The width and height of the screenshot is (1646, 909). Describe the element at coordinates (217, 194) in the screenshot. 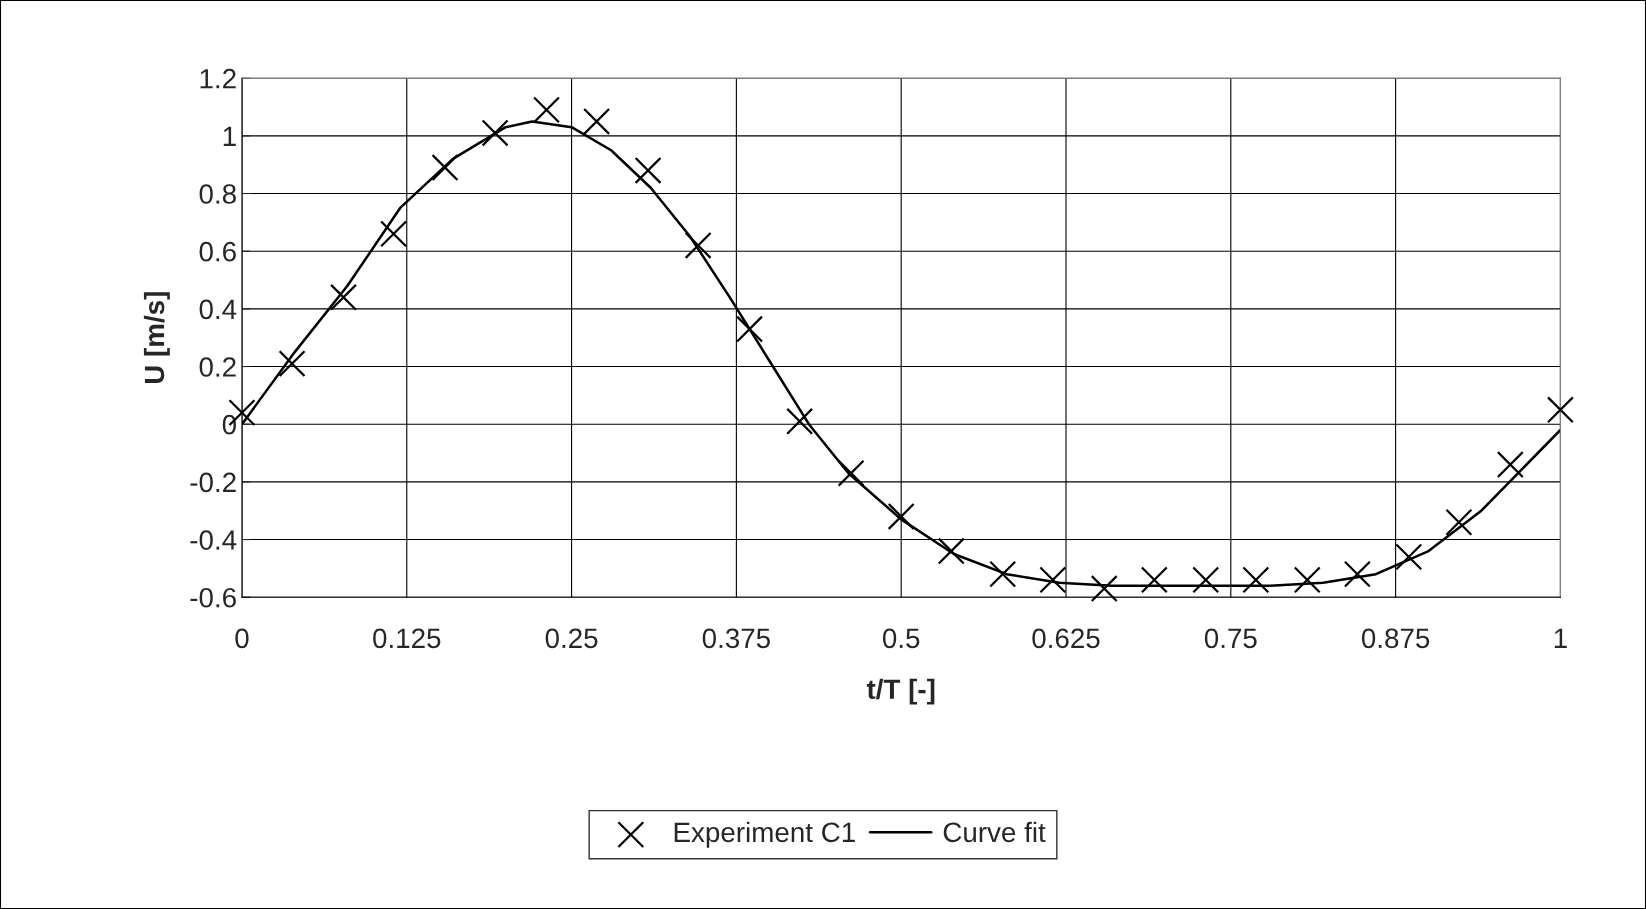

I see `y-tick-label: 0.8` at that location.